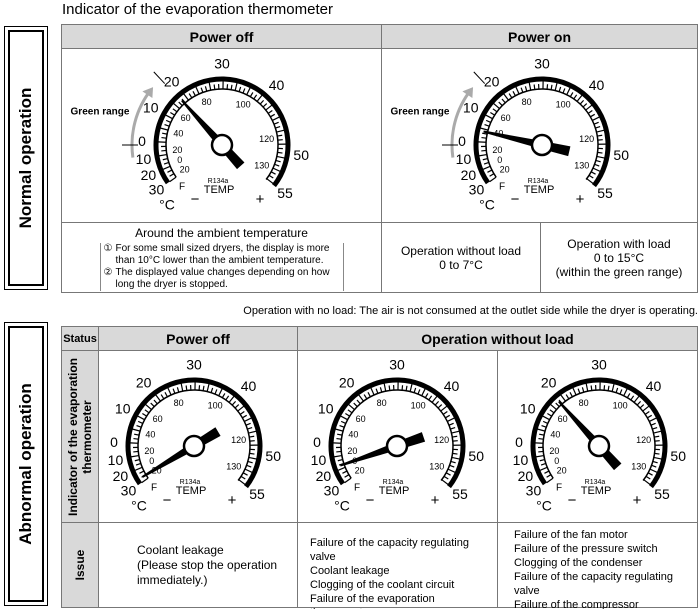 The height and width of the screenshot is (609, 700). I want to click on issue-text: Failure of the compressor, so click(576, 604).